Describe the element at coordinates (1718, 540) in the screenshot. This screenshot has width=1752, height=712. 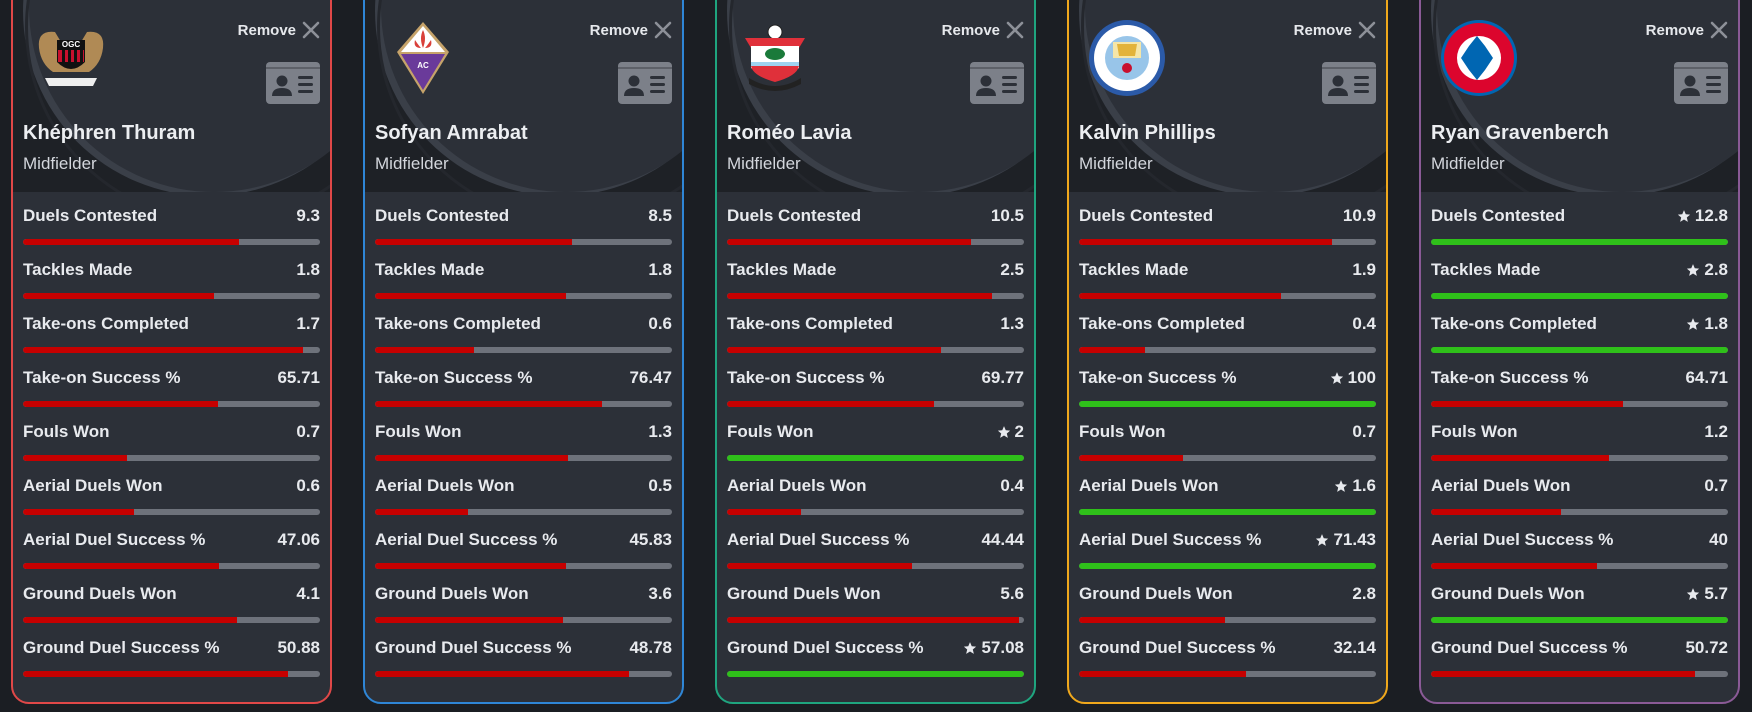
I see `stat-value: 40` at that location.